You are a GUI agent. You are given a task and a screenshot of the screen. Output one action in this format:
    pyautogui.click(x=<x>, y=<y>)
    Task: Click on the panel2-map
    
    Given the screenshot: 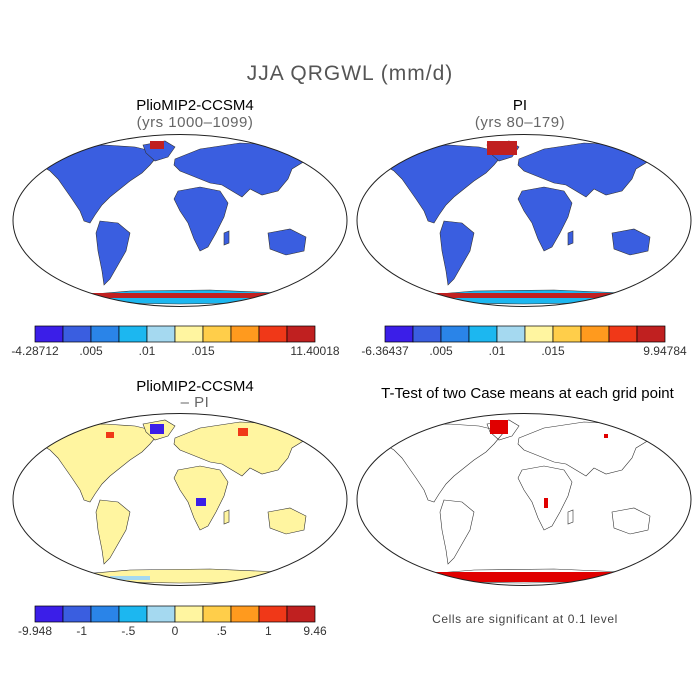 What is the action you would take?
    pyautogui.click(x=524, y=220)
    